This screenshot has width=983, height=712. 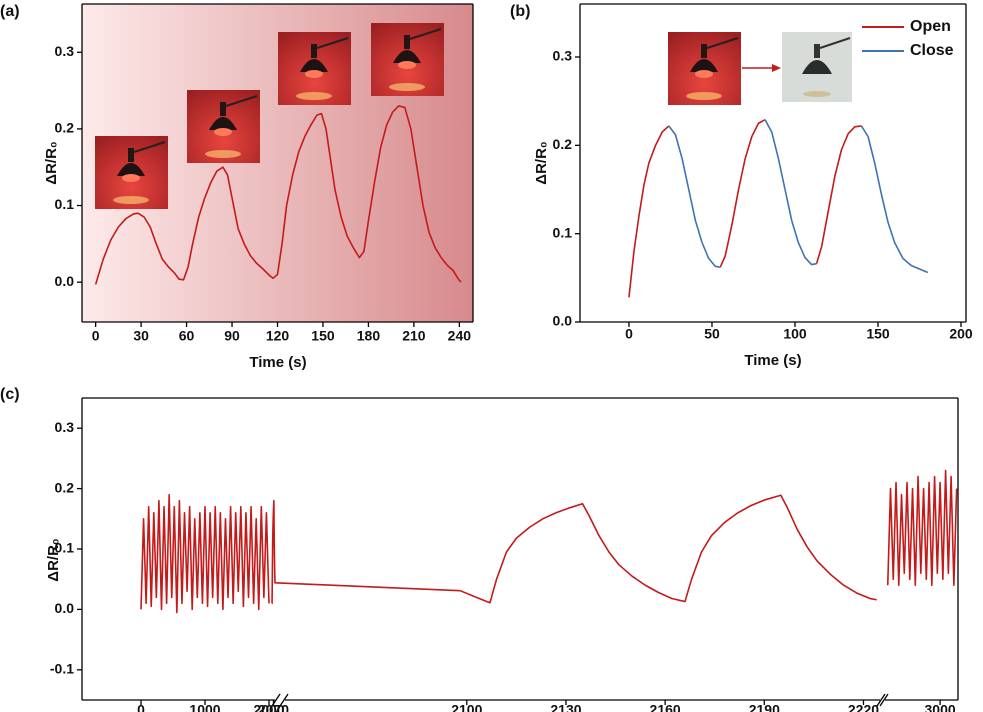 I want to click on x-tick-label: 30, so click(x=141, y=336).